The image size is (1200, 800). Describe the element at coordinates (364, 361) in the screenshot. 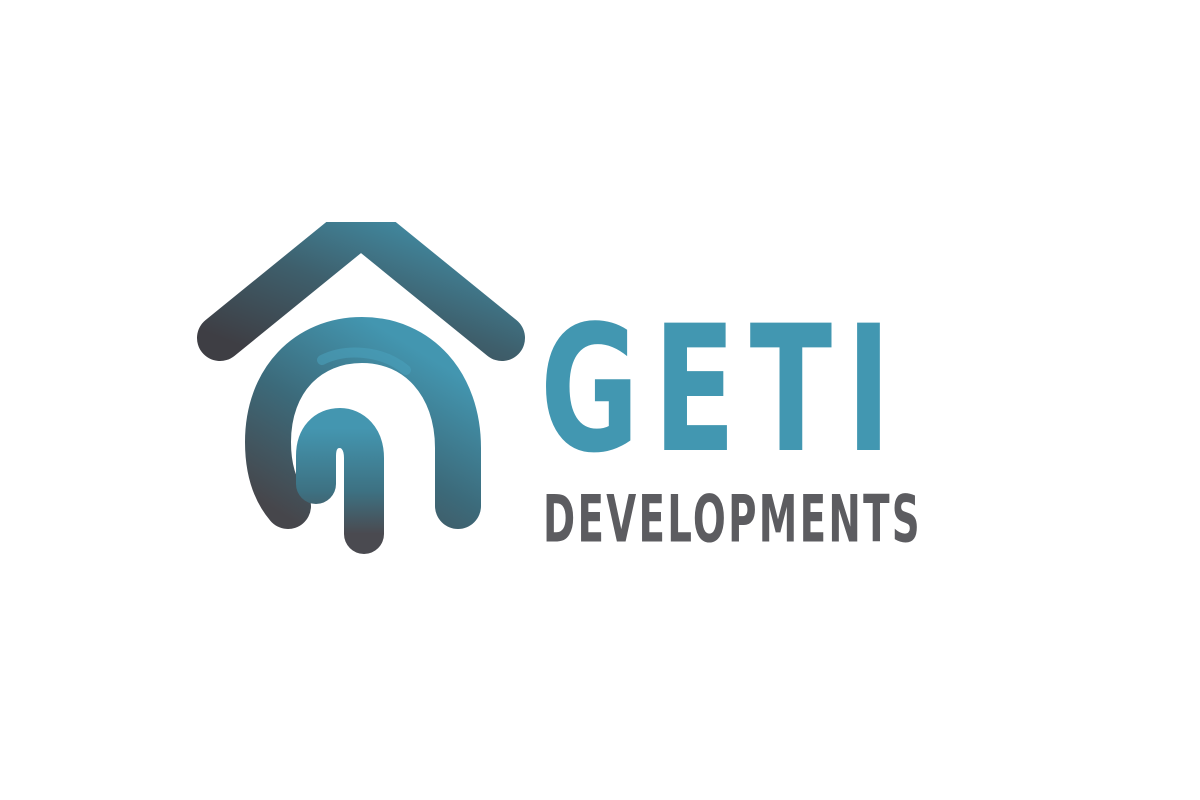

I see `arch-highlight-shape` at that location.